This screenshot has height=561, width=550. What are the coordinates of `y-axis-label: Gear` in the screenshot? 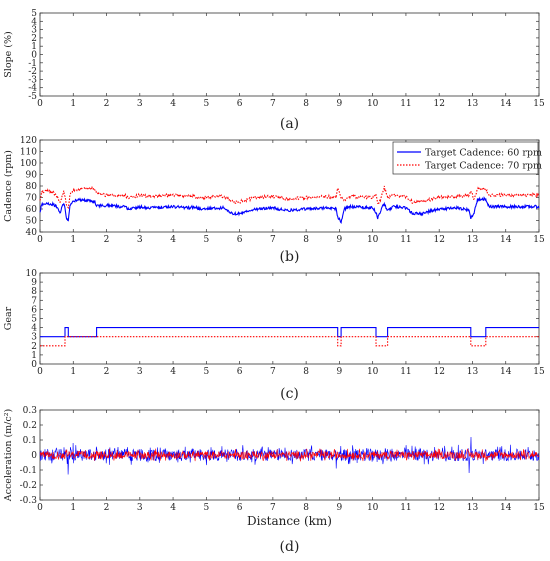 It's located at (8, 318).